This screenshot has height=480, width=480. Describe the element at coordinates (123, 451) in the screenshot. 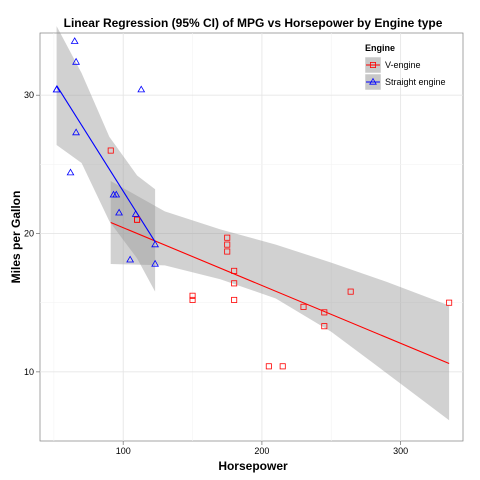

I see `x-tick-label: 100` at that location.